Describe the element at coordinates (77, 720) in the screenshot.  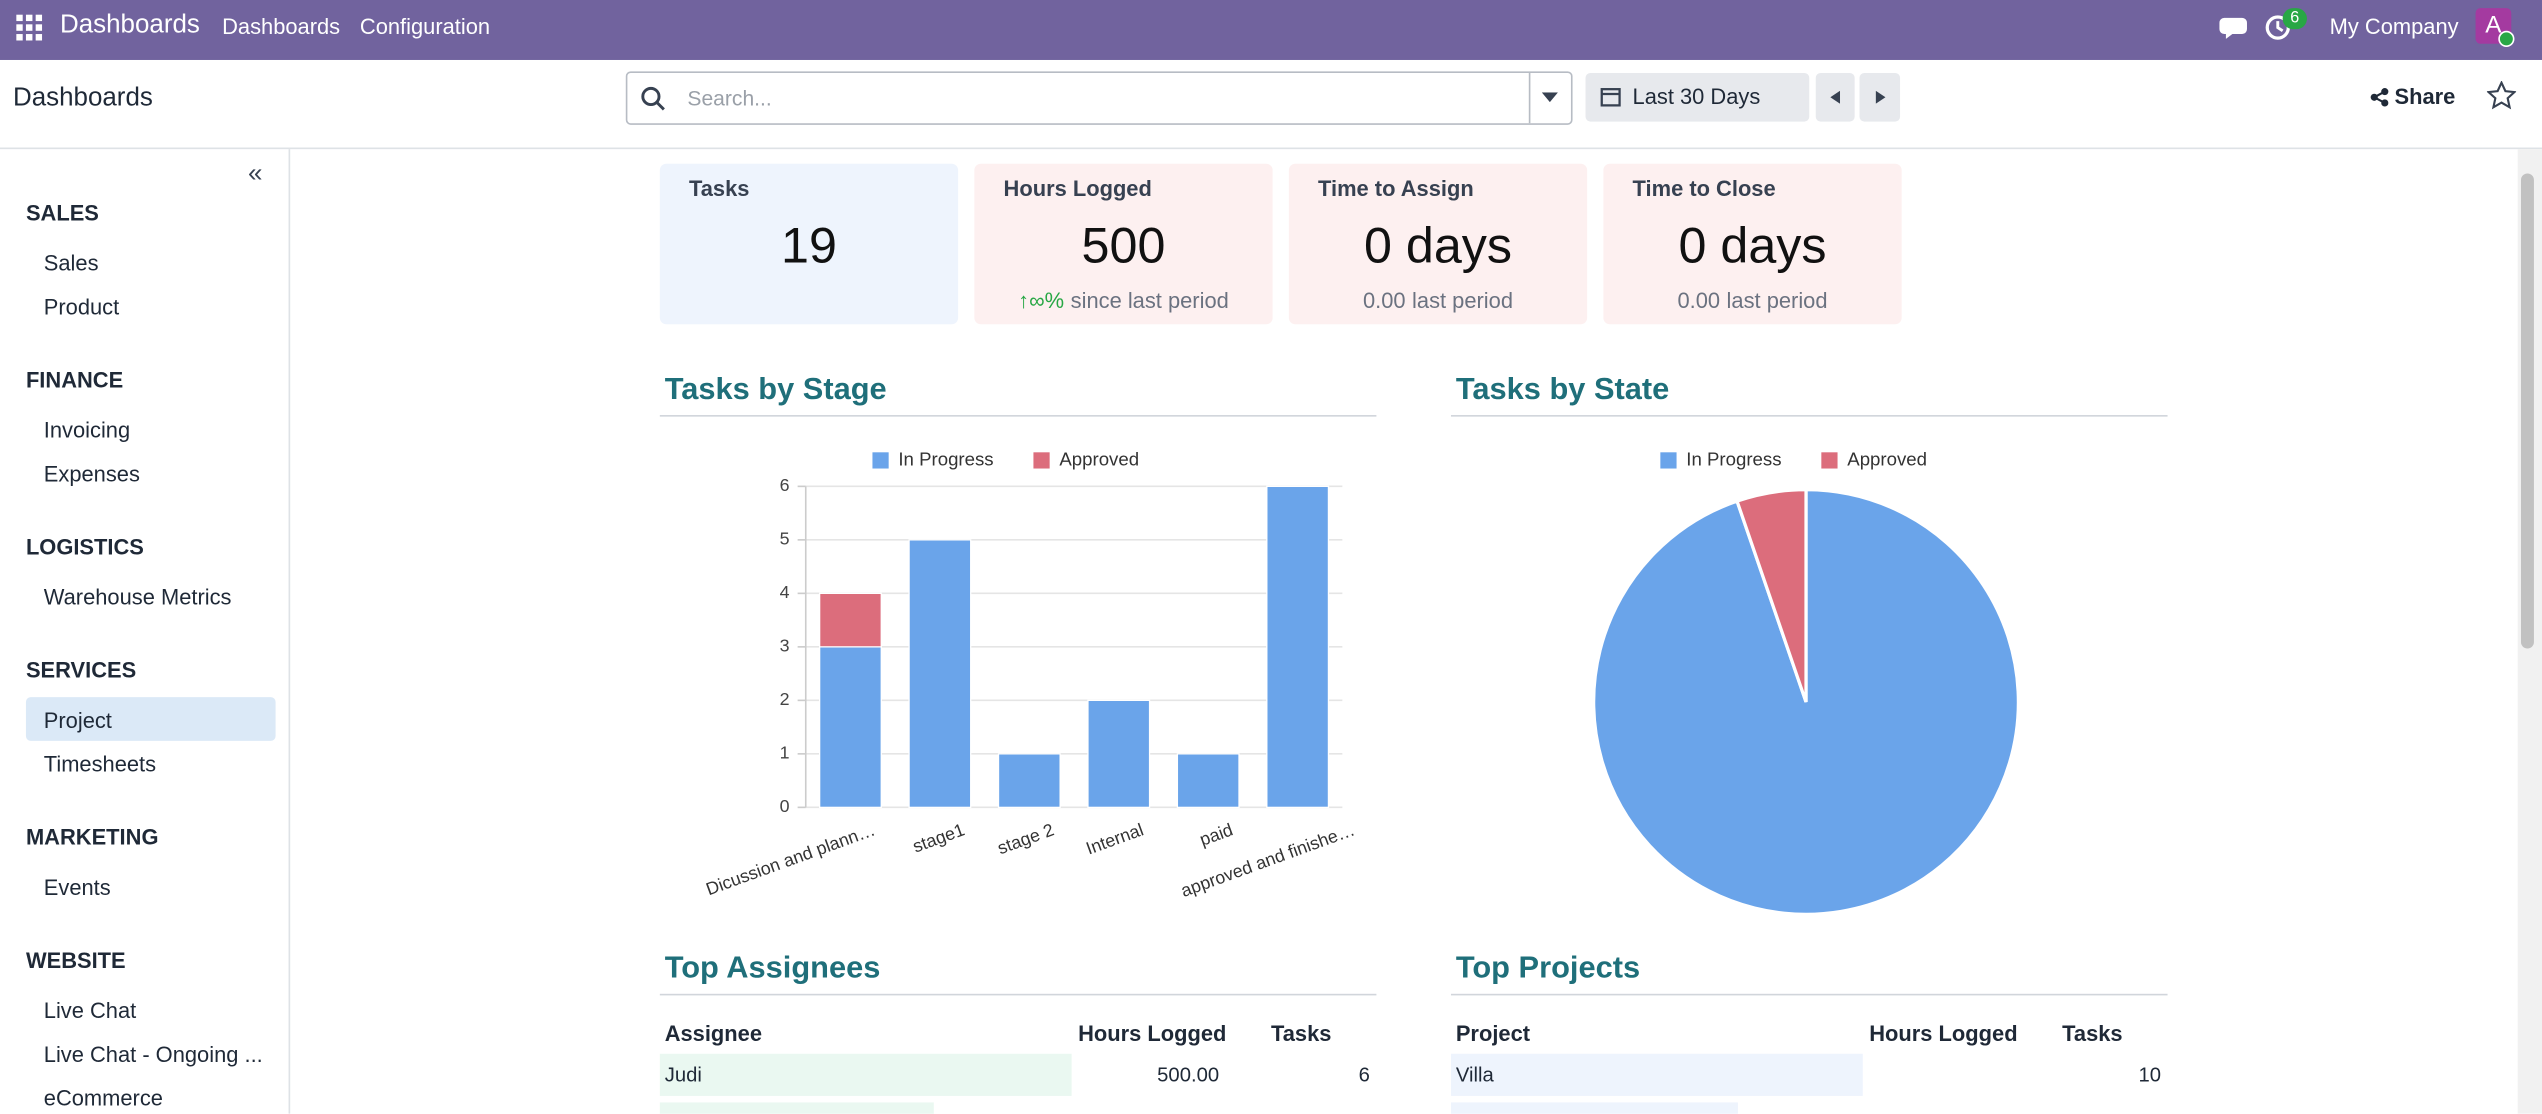
I see `menu-link: Project` at that location.